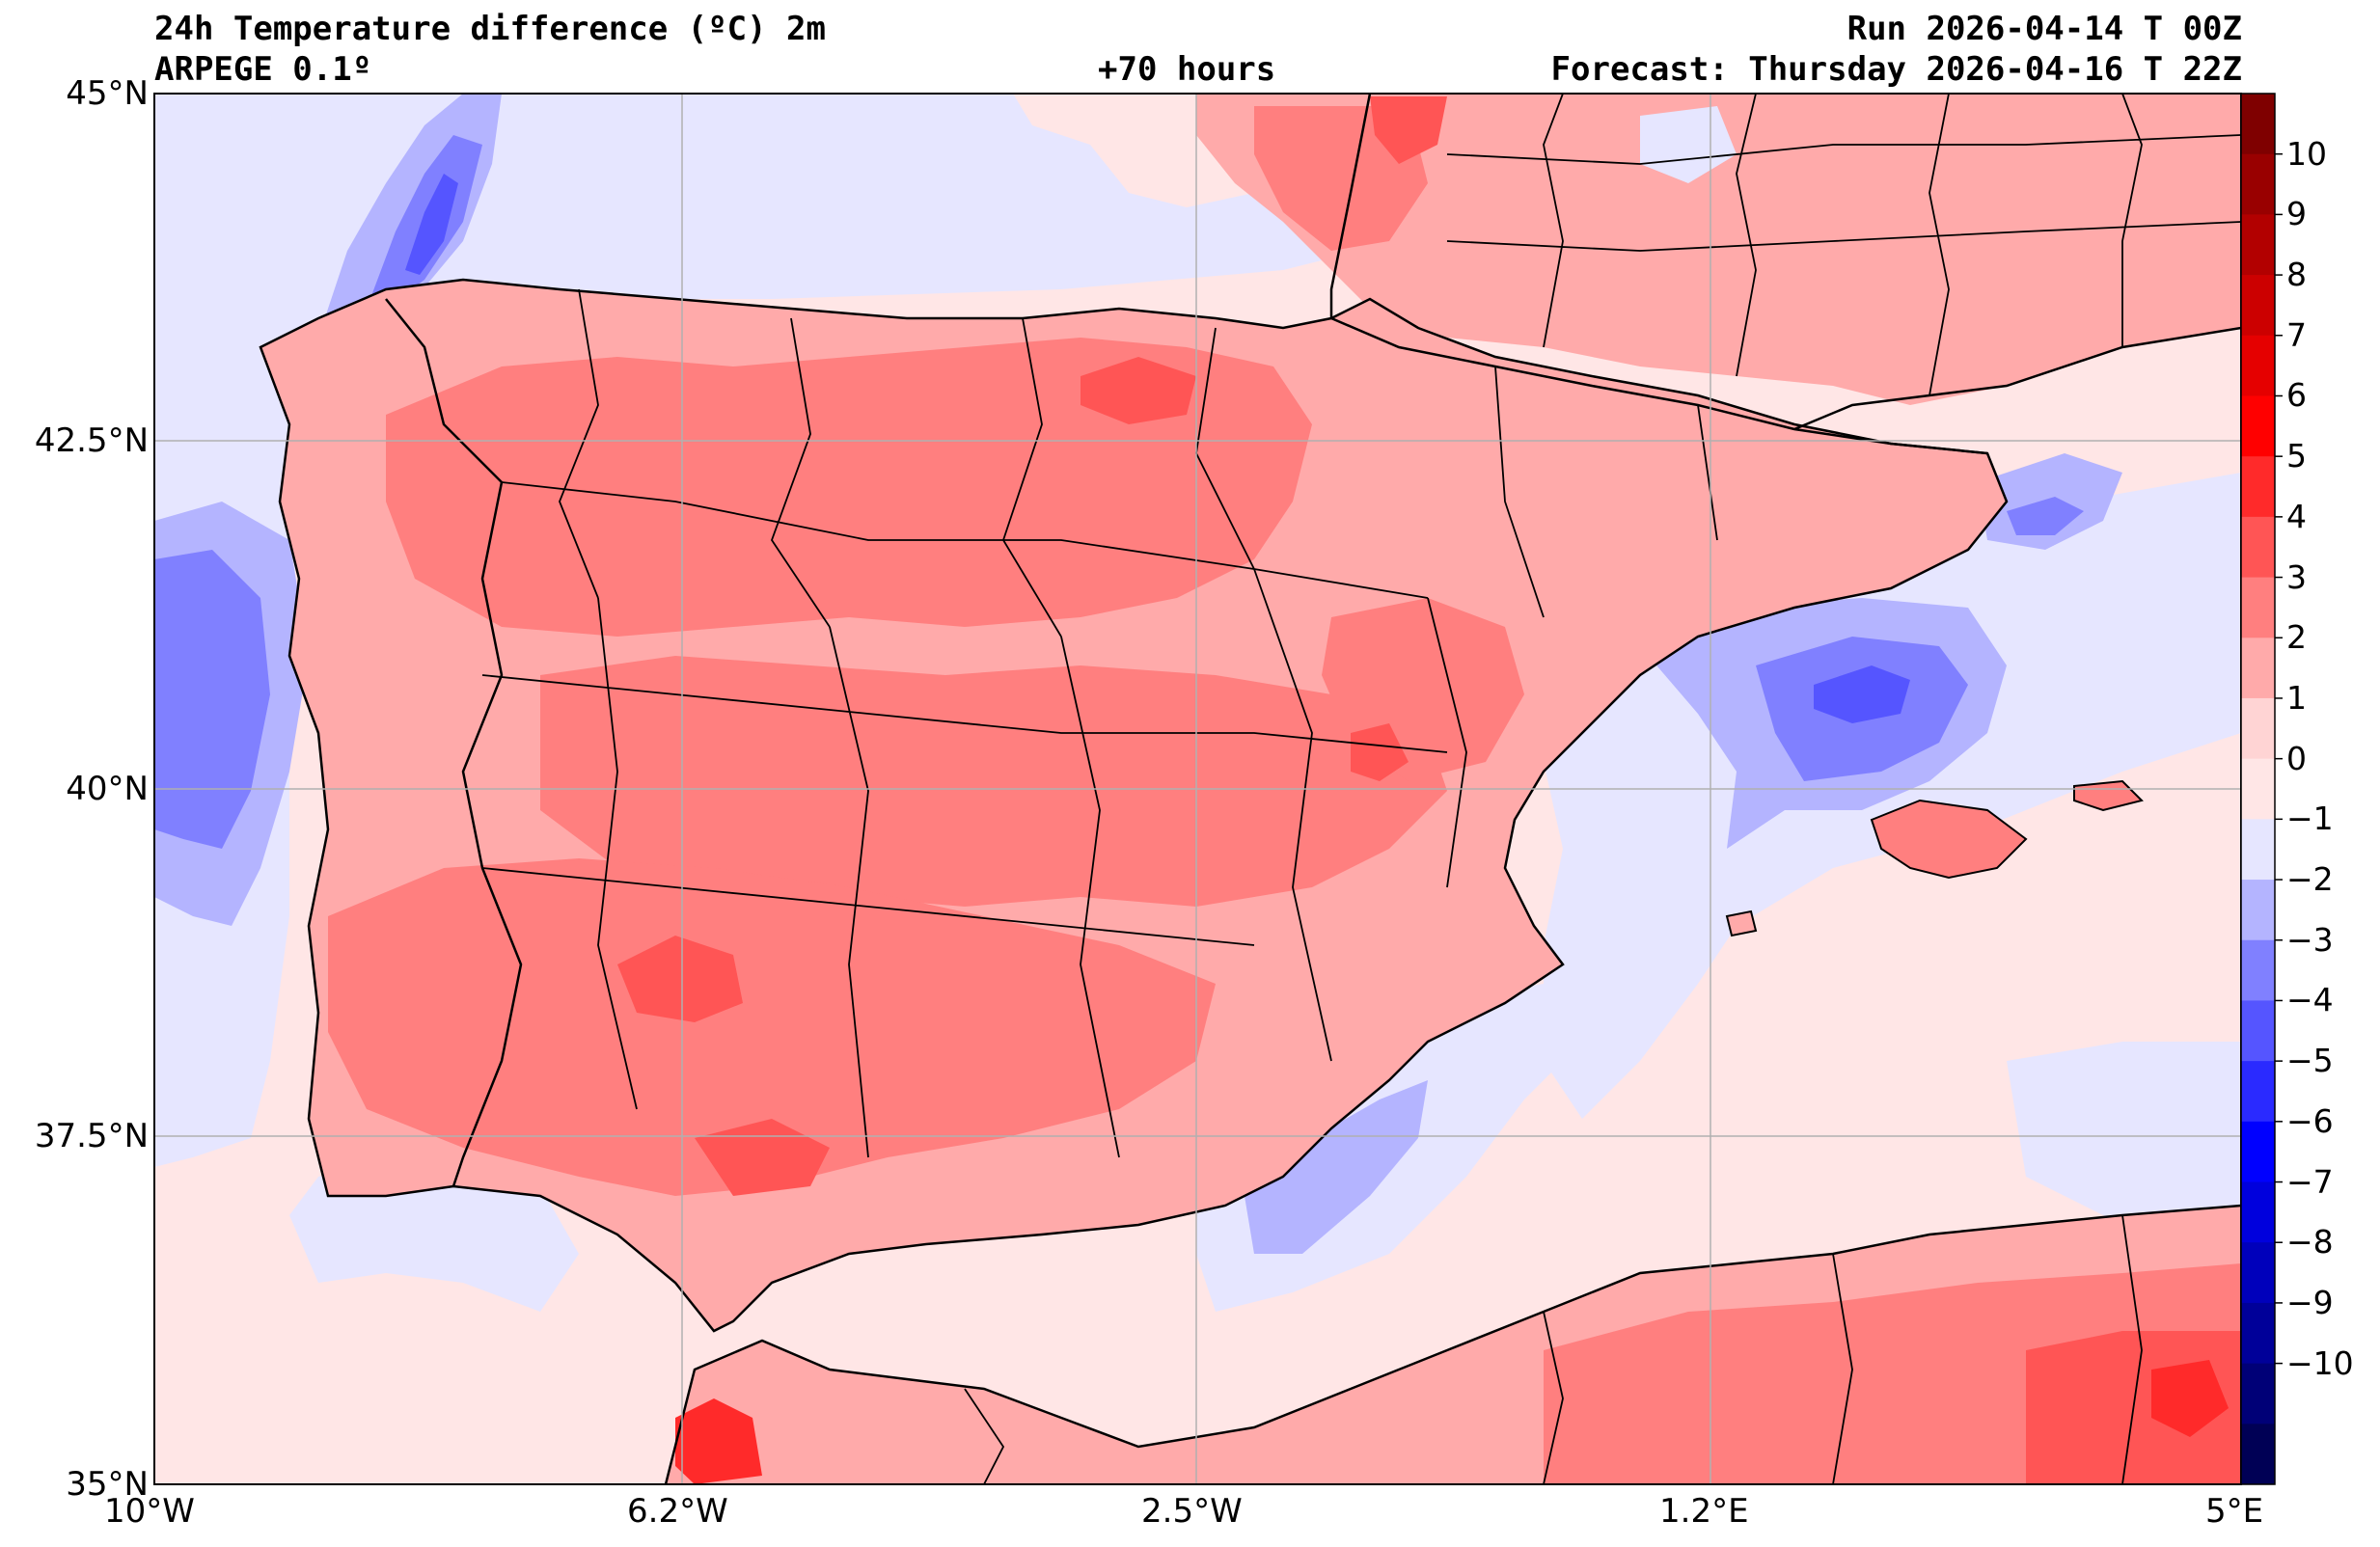  Describe the element at coordinates (2310, 1120) in the screenshot. I see `colorbar-label: −6` at that location.